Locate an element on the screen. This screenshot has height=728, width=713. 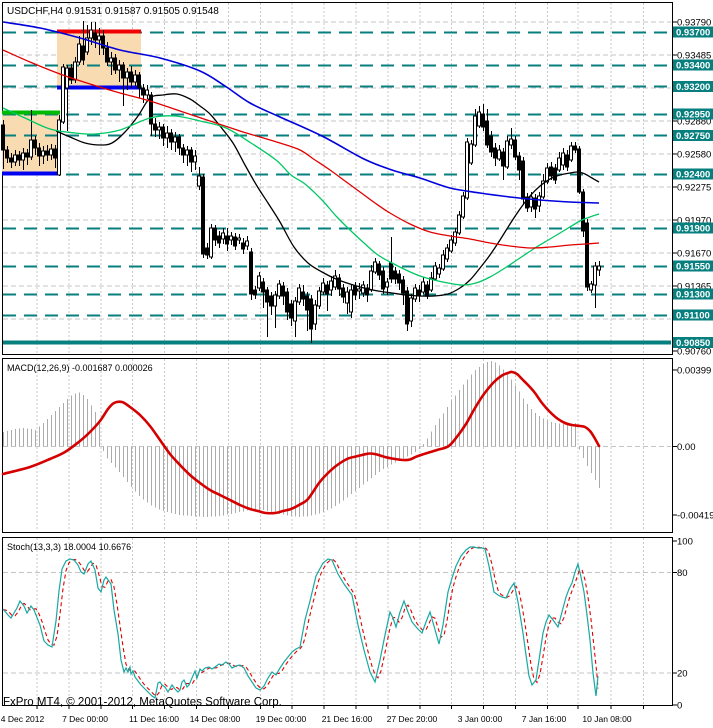
svg-text: 20 is located at coordinates (682, 674).